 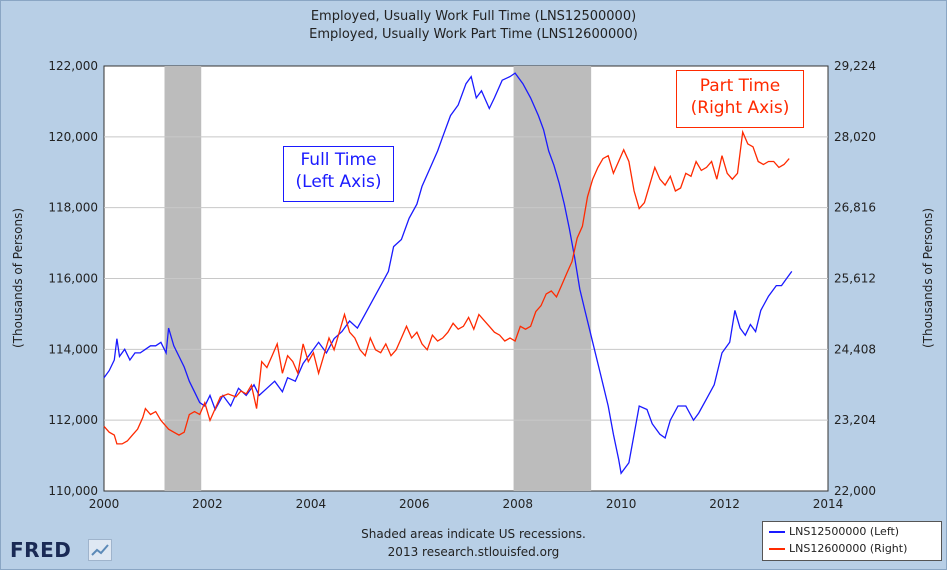 I want to click on legend-label-part-time: LNS12600000 (Right), so click(x=848, y=548).